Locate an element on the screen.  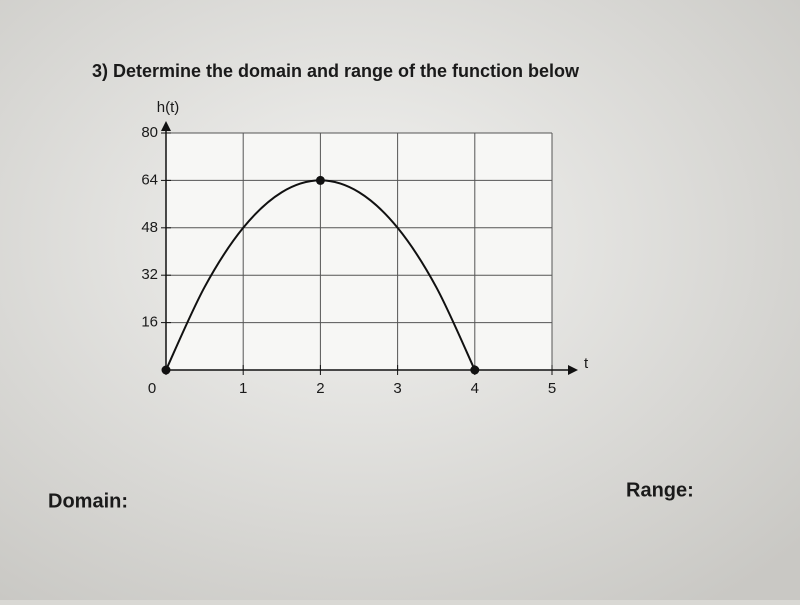
y-tick-label: 32 is located at coordinates (149, 274).